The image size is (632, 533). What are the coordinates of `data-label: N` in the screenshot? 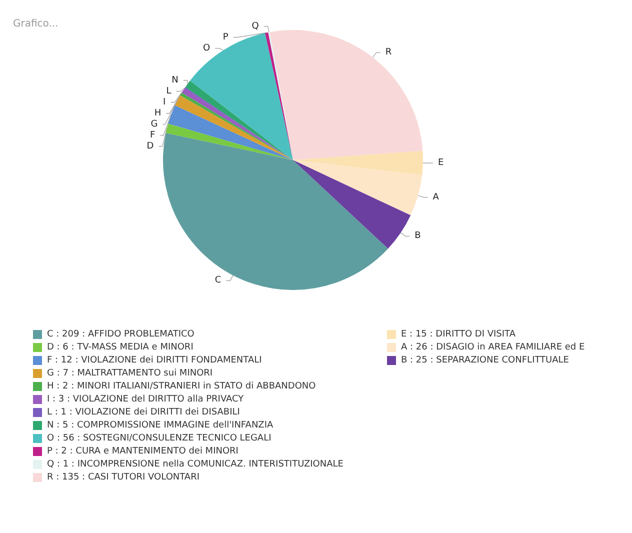 It's located at (175, 80).